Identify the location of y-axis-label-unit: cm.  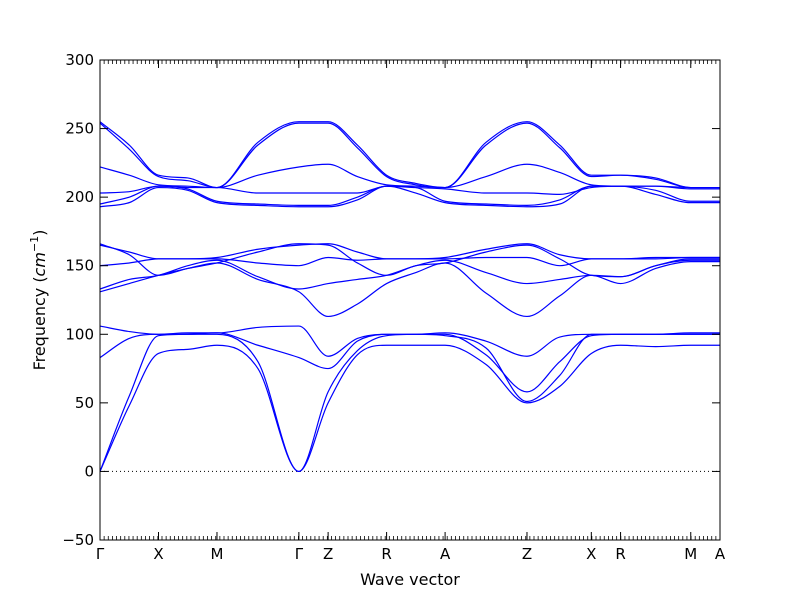
(39, 264).